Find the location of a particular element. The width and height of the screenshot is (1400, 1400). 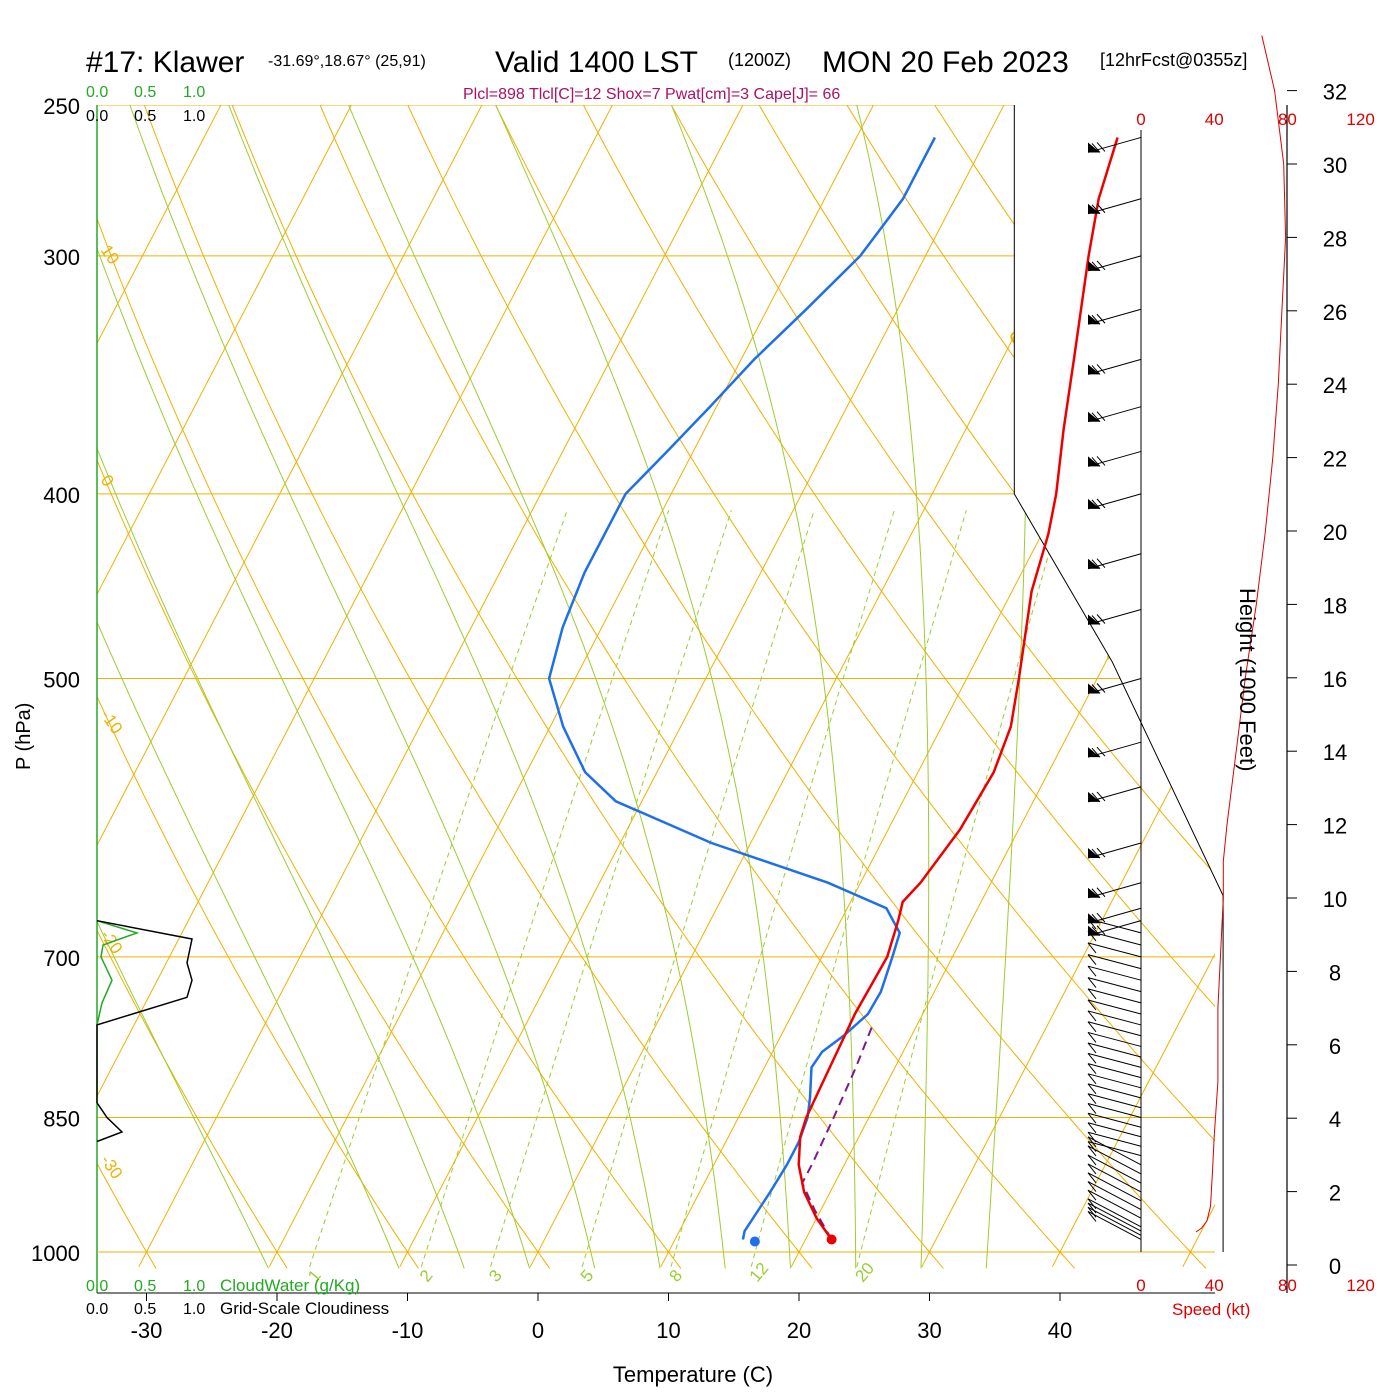

forecast-date: MON 20 Feb 2023 is located at coordinates (945, 62).